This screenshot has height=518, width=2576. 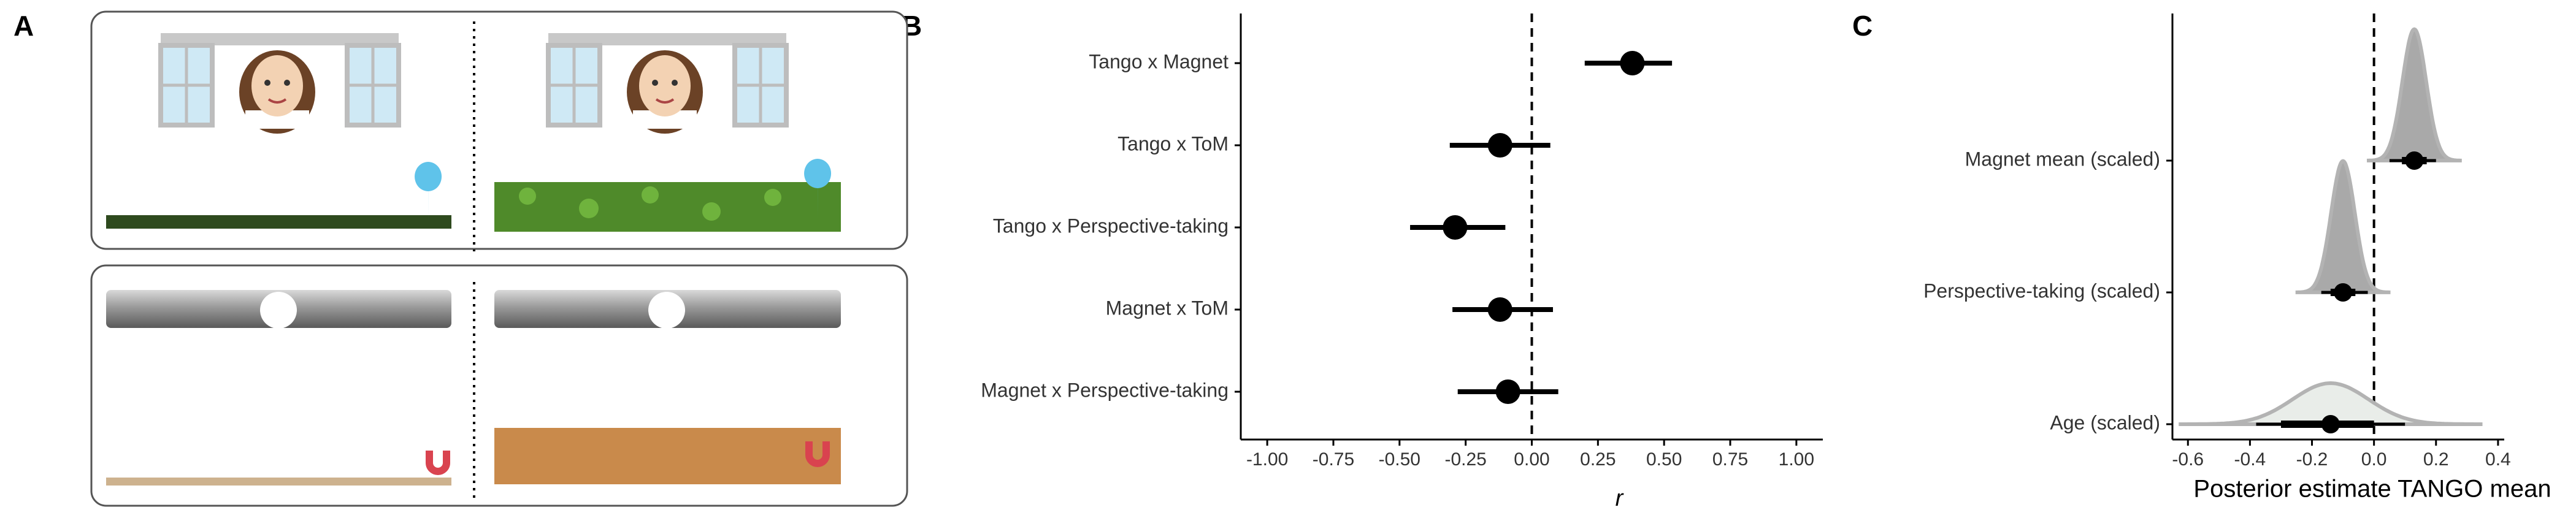 What do you see at coordinates (2436, 459) in the screenshot?
I see `x-tick-label: 0.2` at bounding box center [2436, 459].